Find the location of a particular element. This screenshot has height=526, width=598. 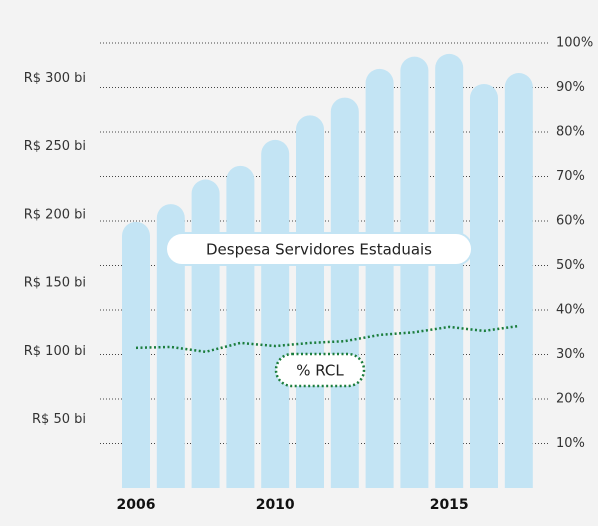

y2-tick-label: 60% is located at coordinates (570, 221).